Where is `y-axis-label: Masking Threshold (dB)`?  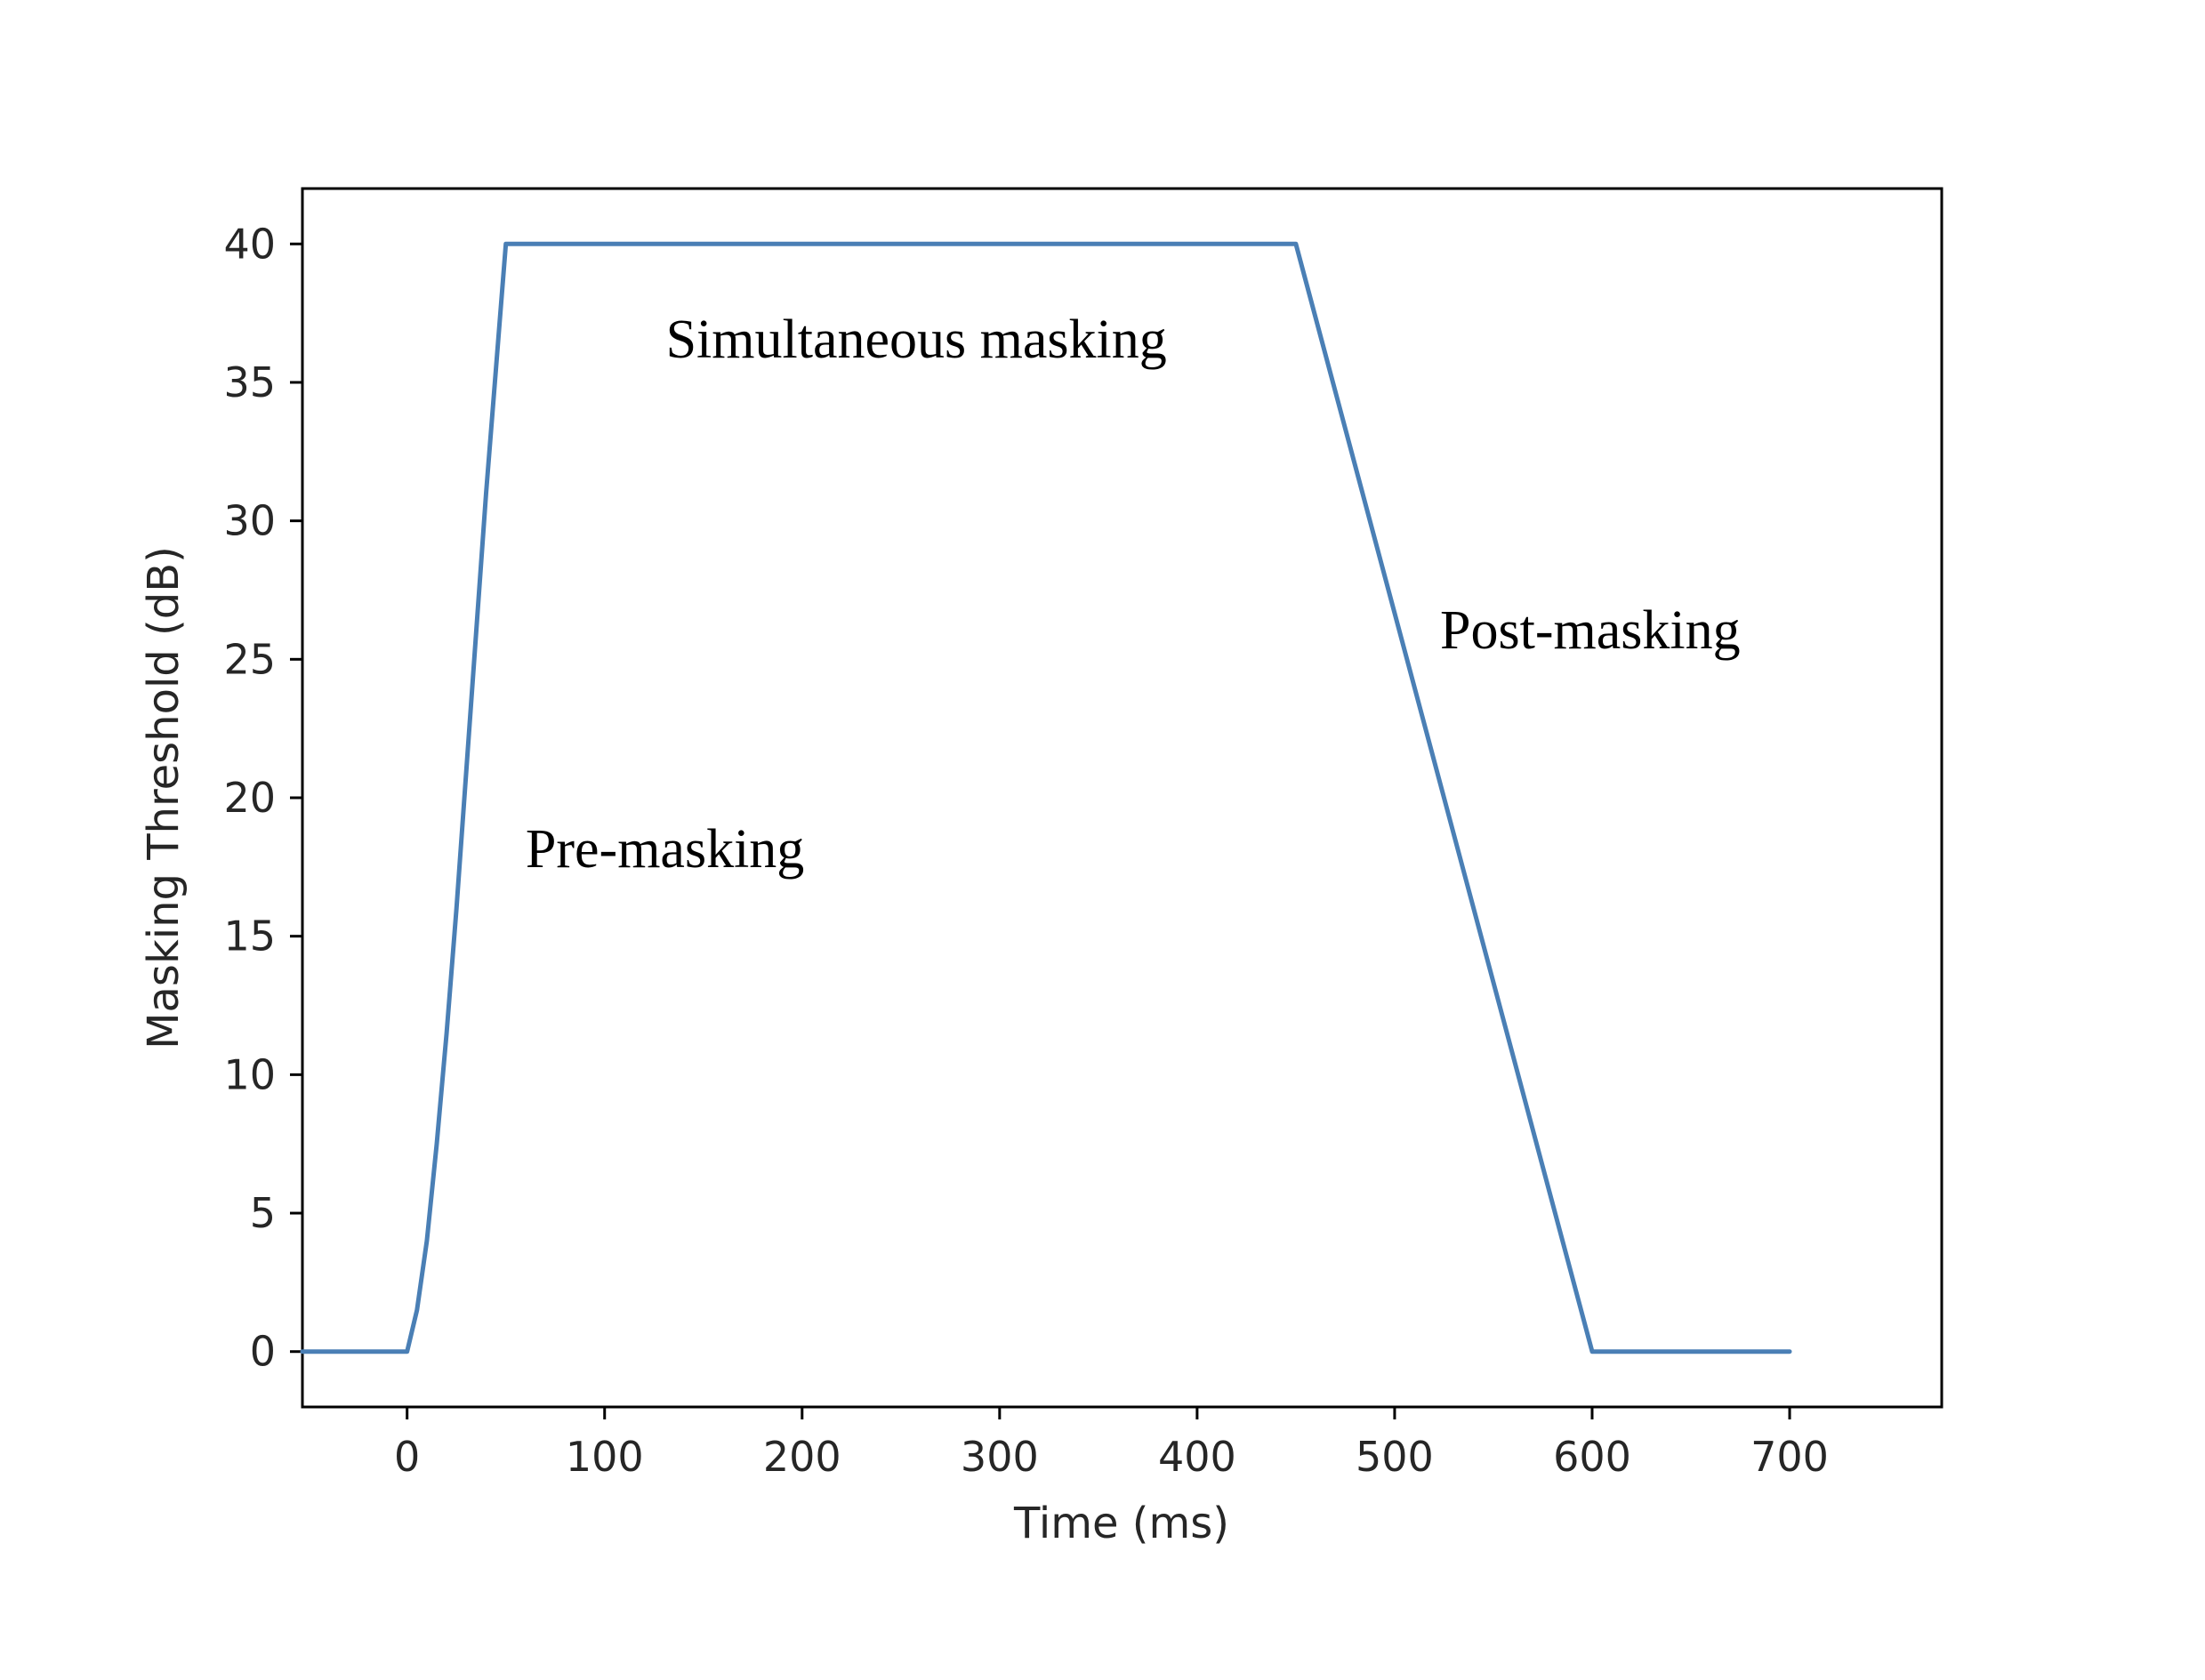
y-axis-label: Masking Threshold (dB) is located at coordinates (164, 797).